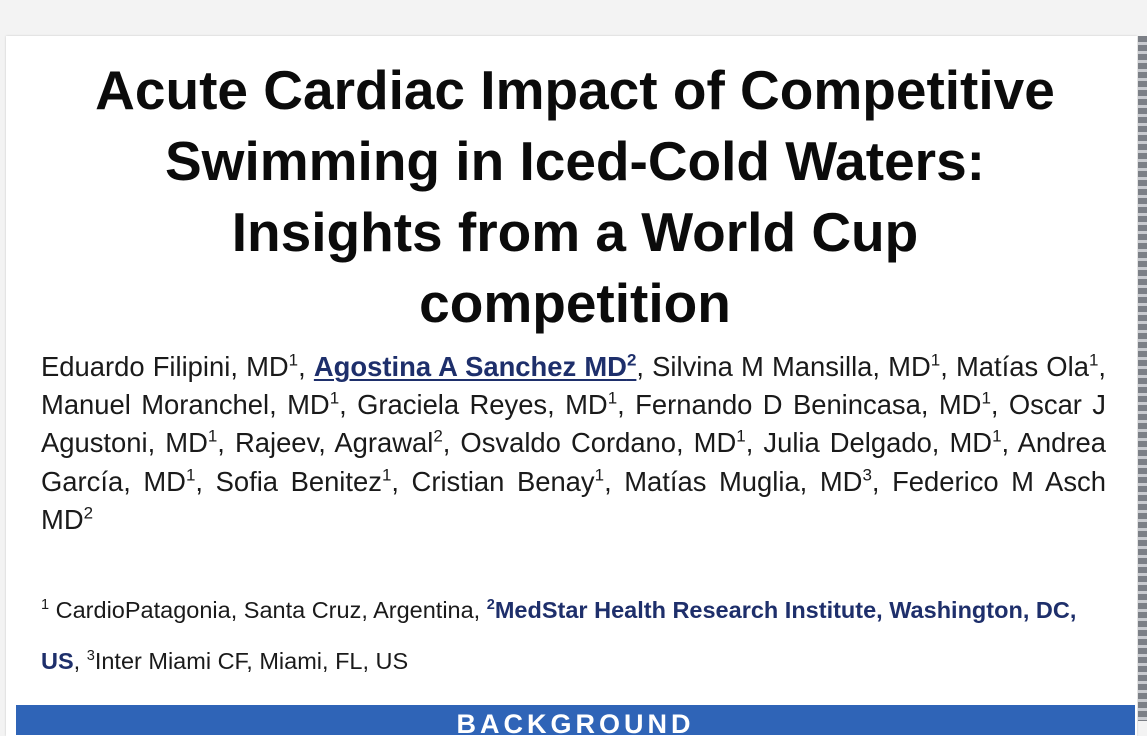 This screenshot has height=736, width=1147. What do you see at coordinates (518, 481) in the screenshot?
I see `author: Cristian Benay1,` at bounding box center [518, 481].